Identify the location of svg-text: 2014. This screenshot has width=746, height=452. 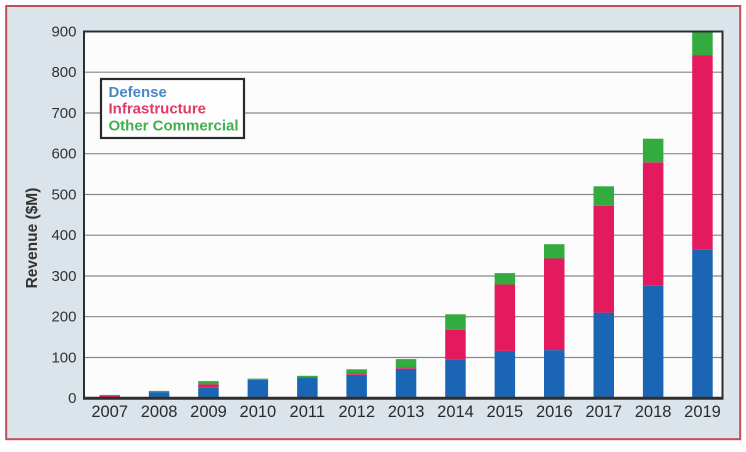
(455, 412).